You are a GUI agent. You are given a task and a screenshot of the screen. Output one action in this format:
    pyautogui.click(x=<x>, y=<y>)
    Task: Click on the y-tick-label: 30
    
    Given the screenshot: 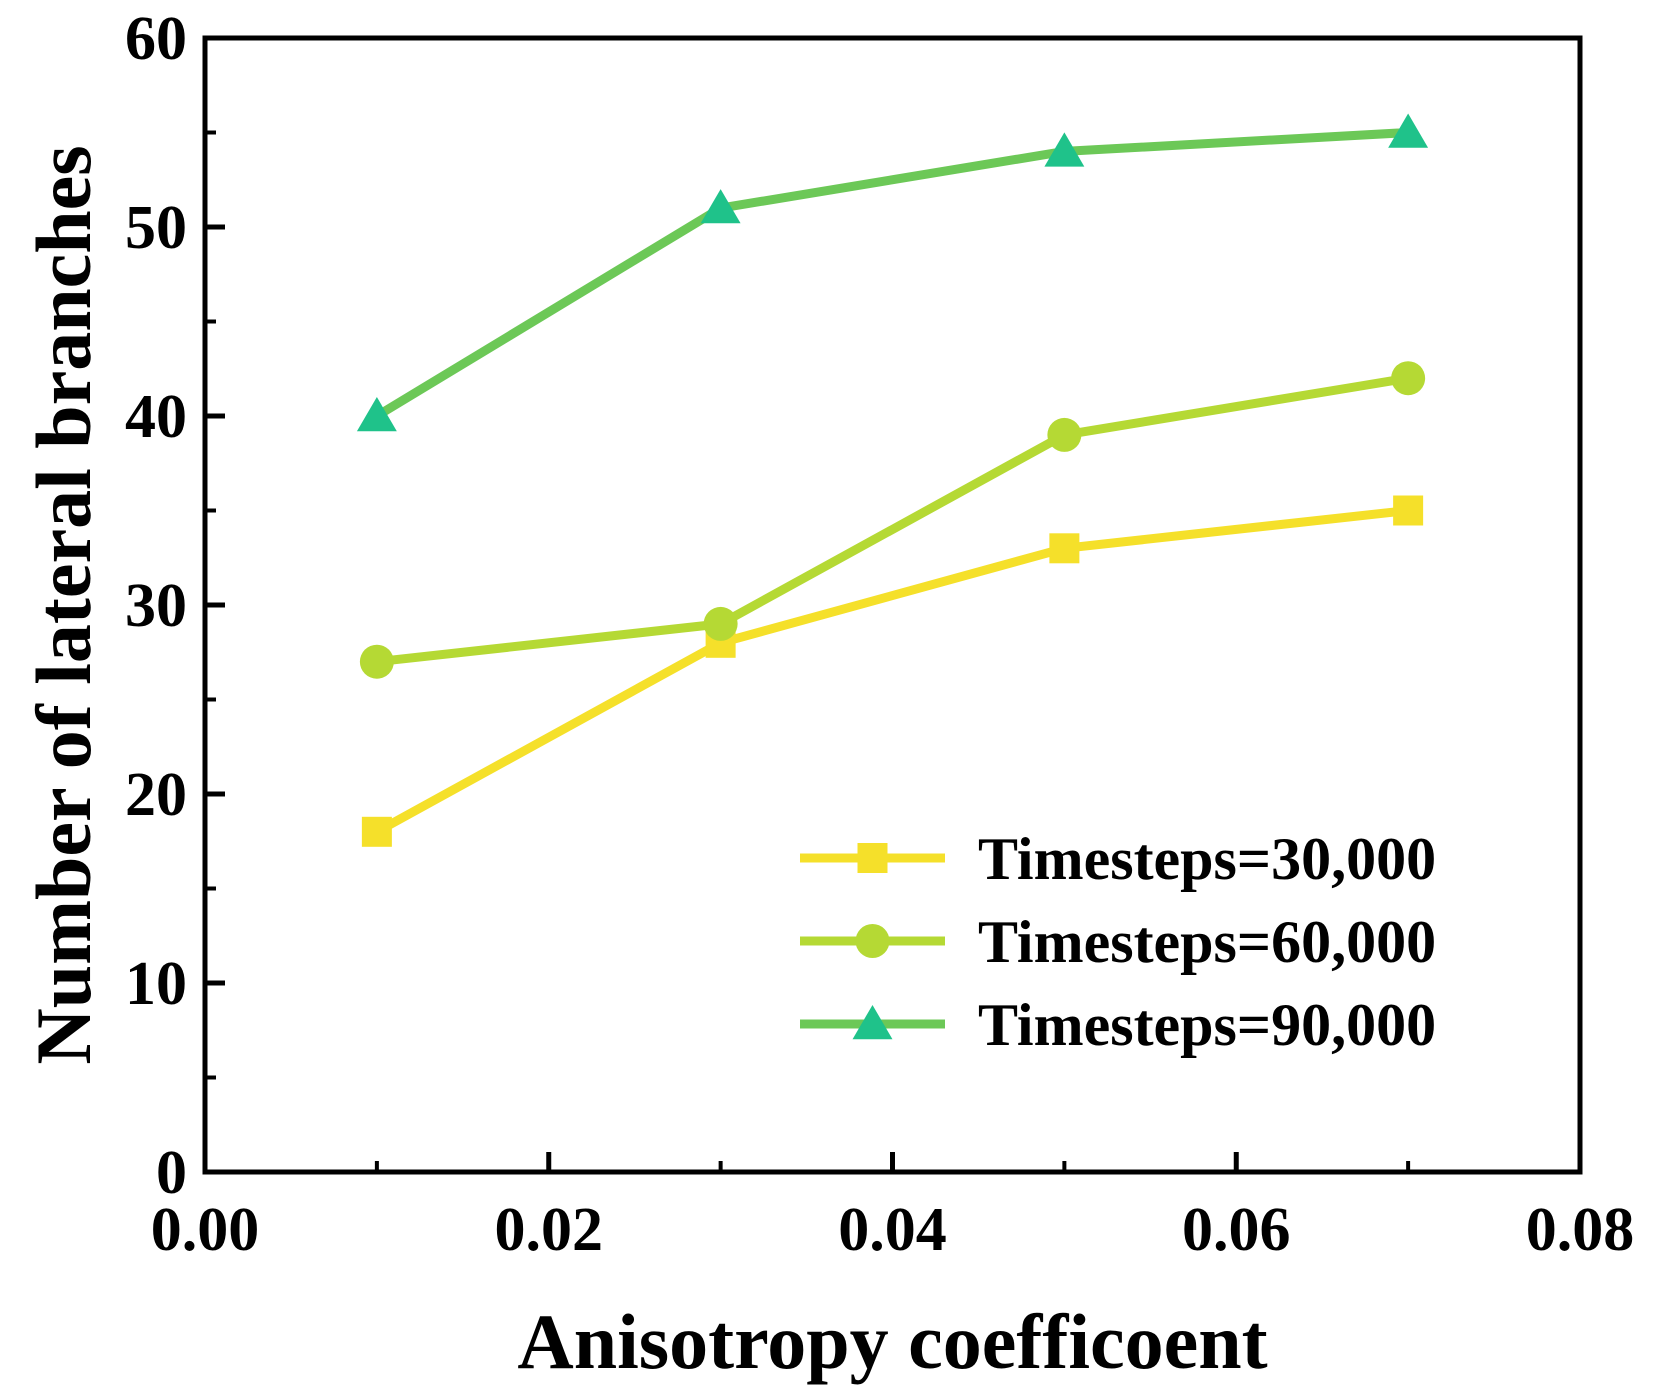 What is the action you would take?
    pyautogui.click(x=156, y=606)
    